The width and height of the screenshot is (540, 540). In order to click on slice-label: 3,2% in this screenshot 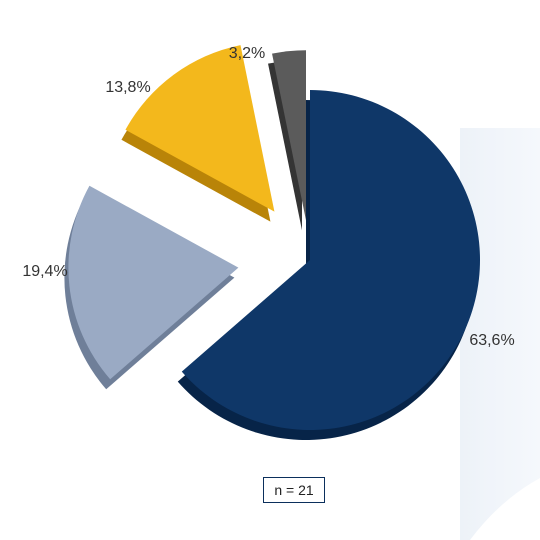, I will do `click(247, 53)`.